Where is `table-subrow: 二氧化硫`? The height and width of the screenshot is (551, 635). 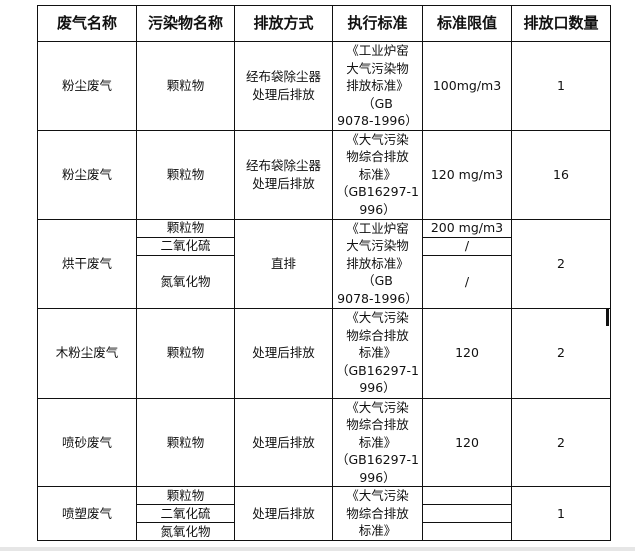
table-subrow: 二氧化硫 is located at coordinates (324, 513).